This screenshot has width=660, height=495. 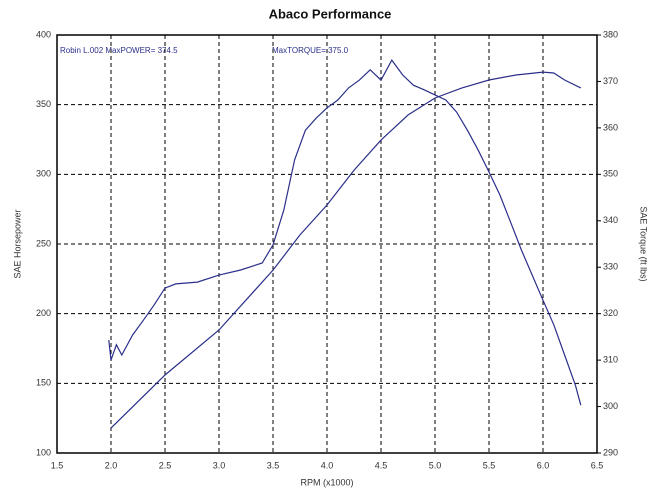 What do you see at coordinates (610, 34) in the screenshot?
I see `y2-tick-label: 380` at bounding box center [610, 34].